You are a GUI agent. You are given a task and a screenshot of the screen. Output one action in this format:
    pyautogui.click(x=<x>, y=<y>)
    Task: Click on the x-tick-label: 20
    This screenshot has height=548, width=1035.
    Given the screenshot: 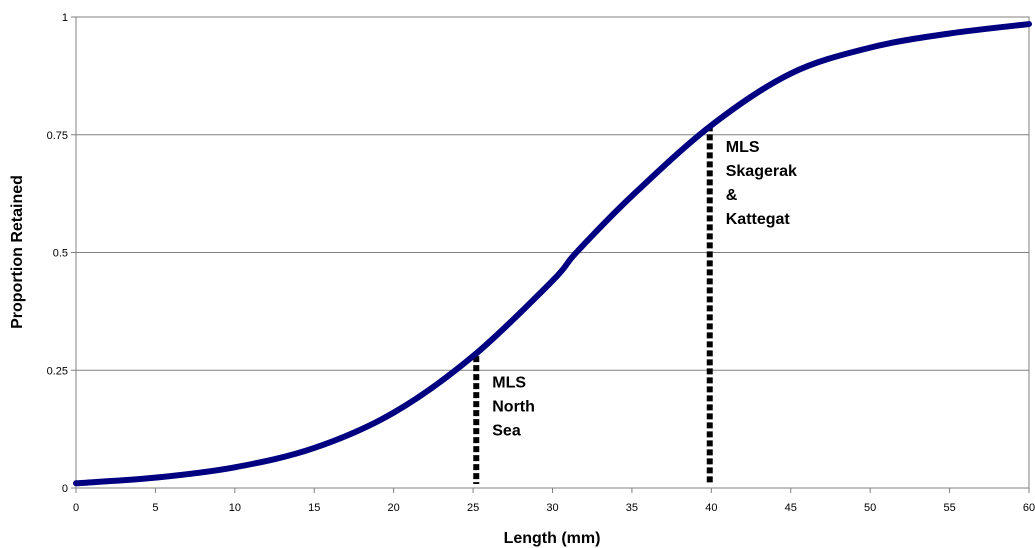 What is the action you would take?
    pyautogui.click(x=394, y=508)
    